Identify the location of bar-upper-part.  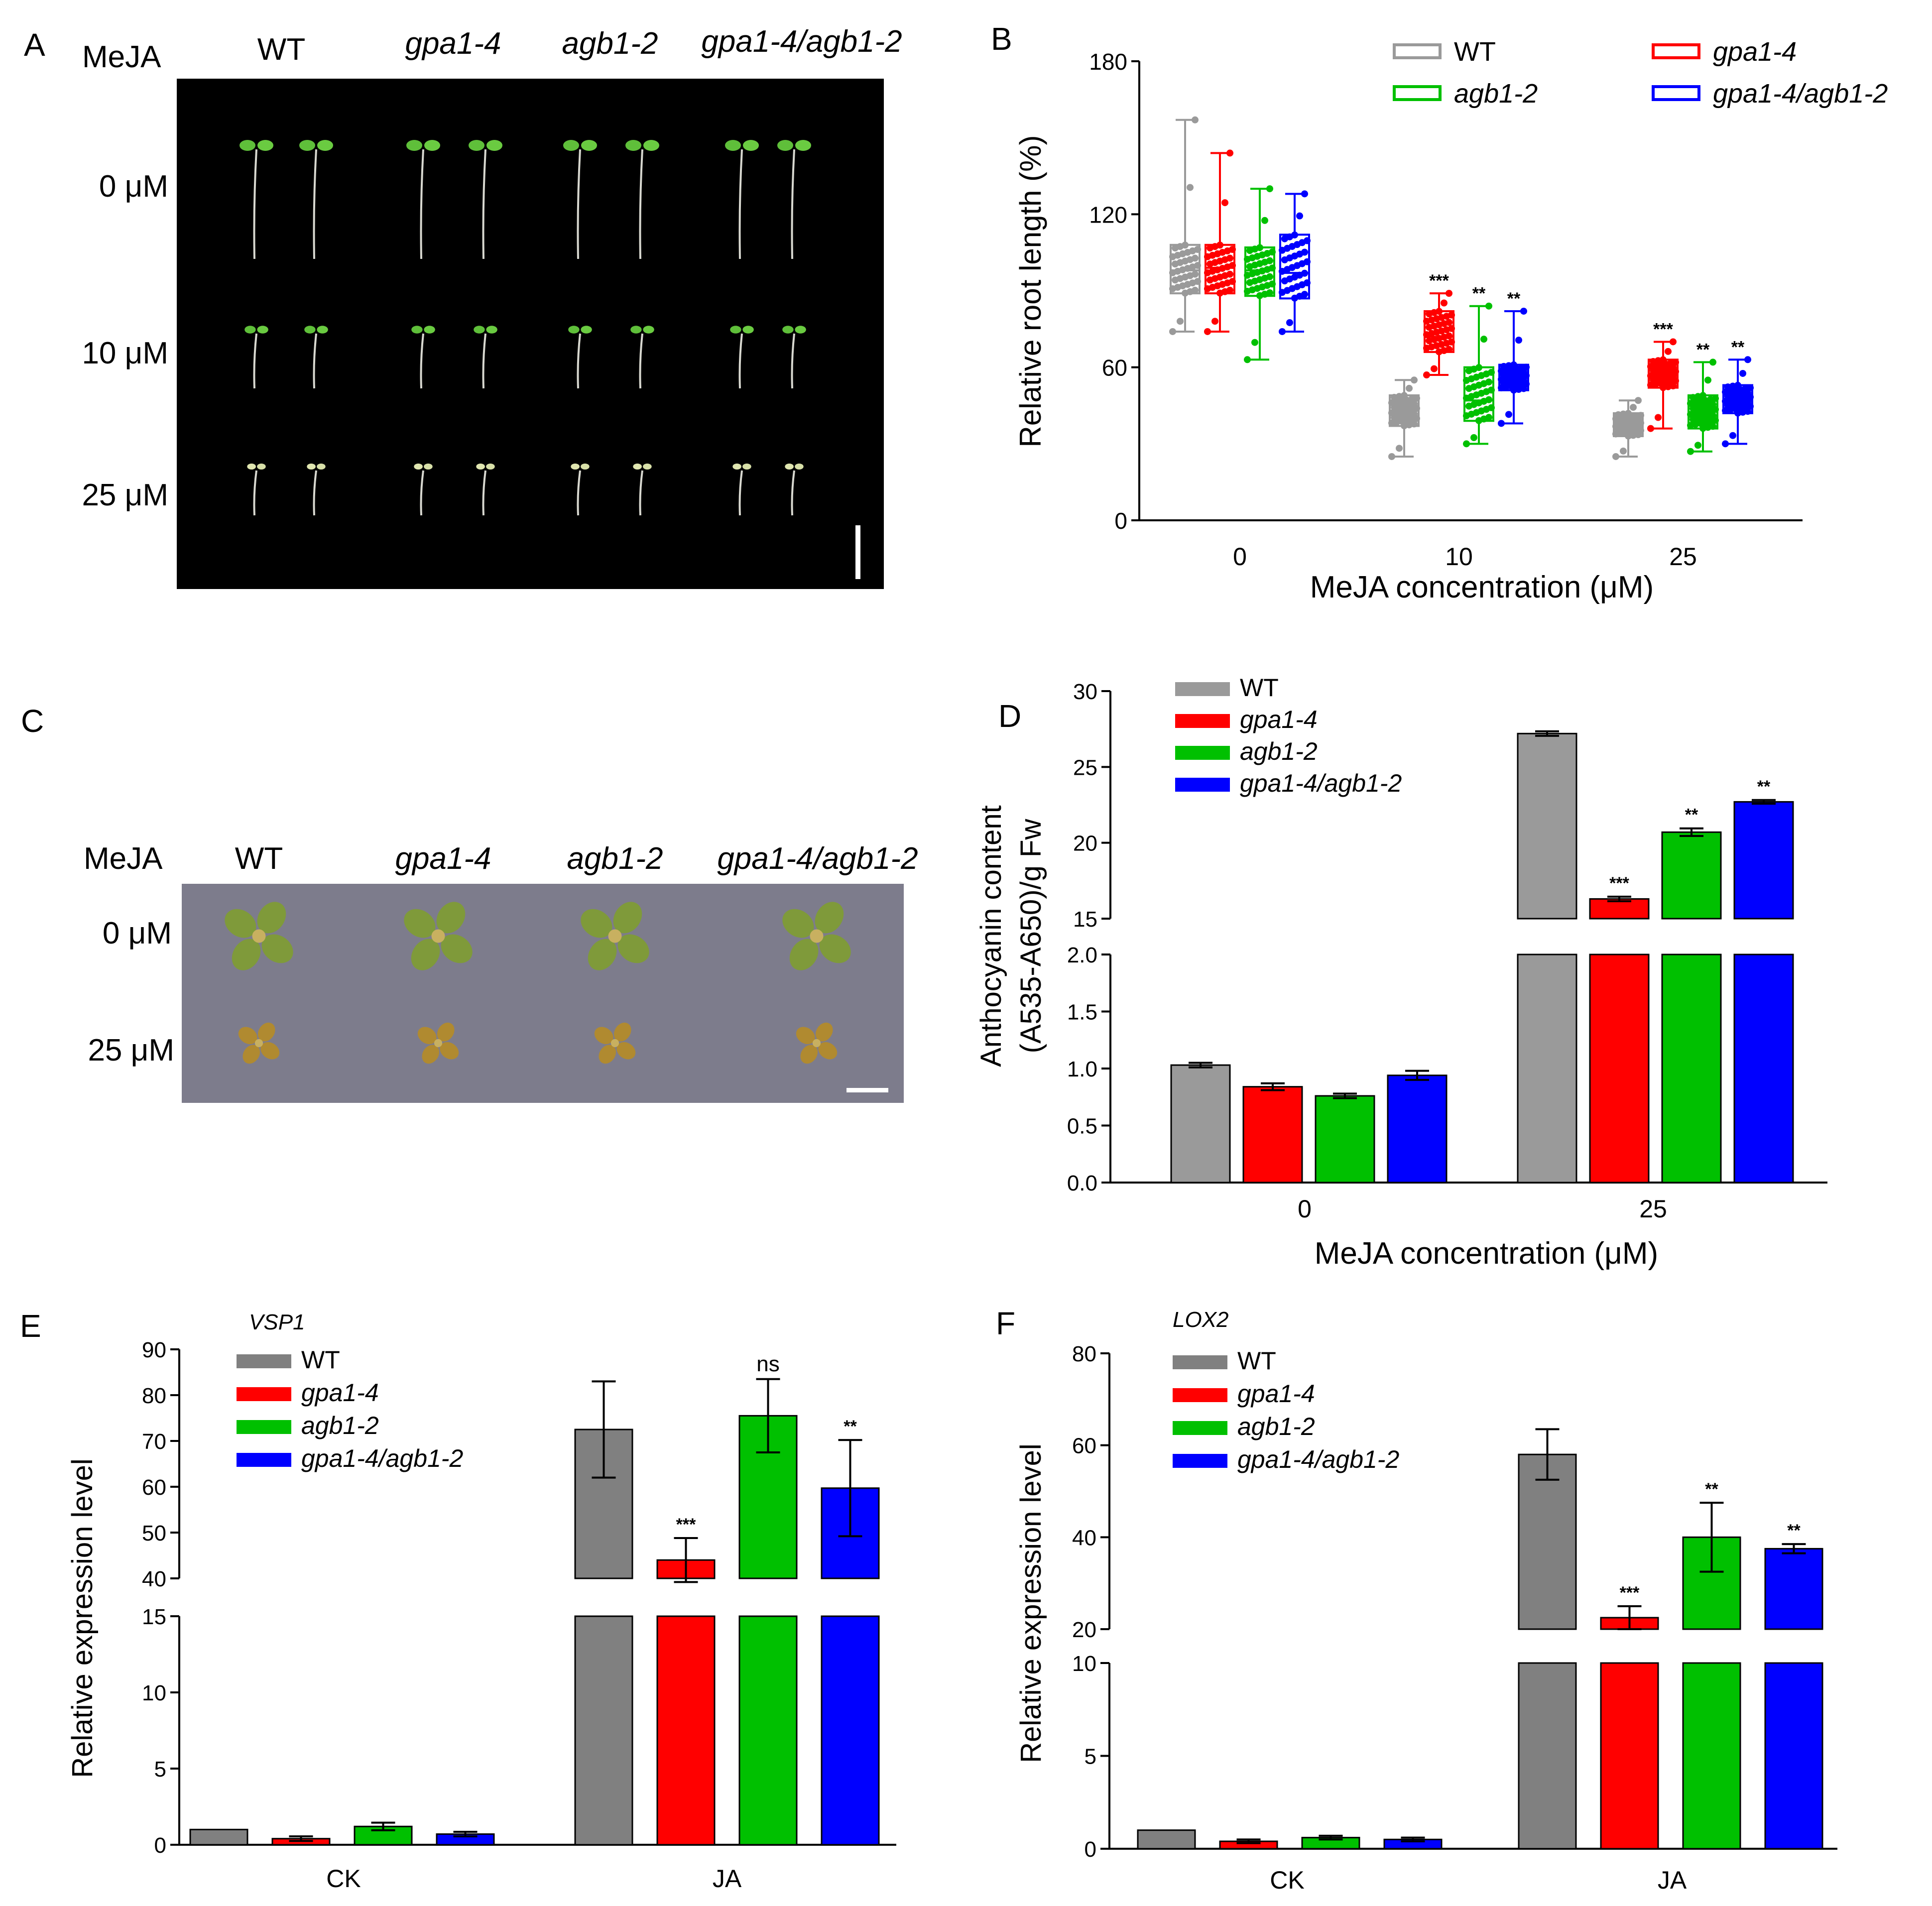
(1548, 1541).